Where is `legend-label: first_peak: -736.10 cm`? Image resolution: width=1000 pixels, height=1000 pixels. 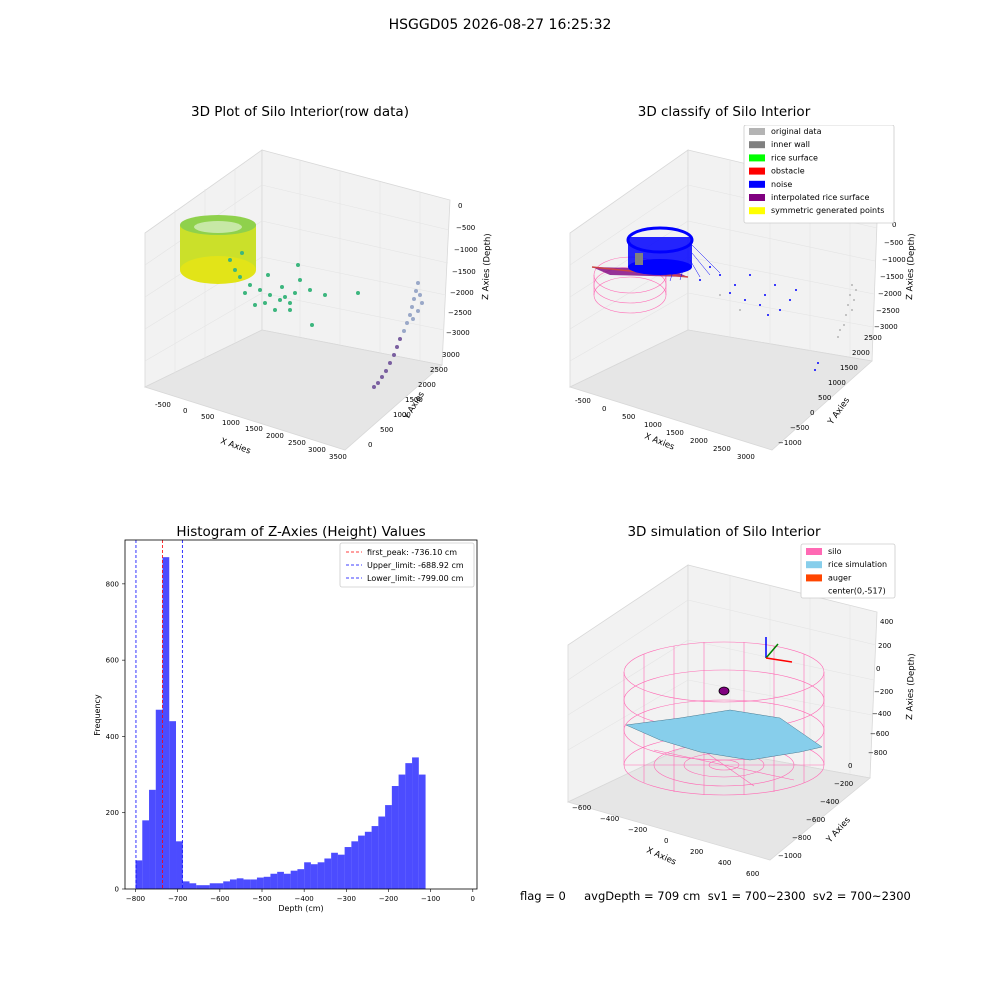
legend-label: first_peak: -736.10 cm is located at coordinates (412, 552).